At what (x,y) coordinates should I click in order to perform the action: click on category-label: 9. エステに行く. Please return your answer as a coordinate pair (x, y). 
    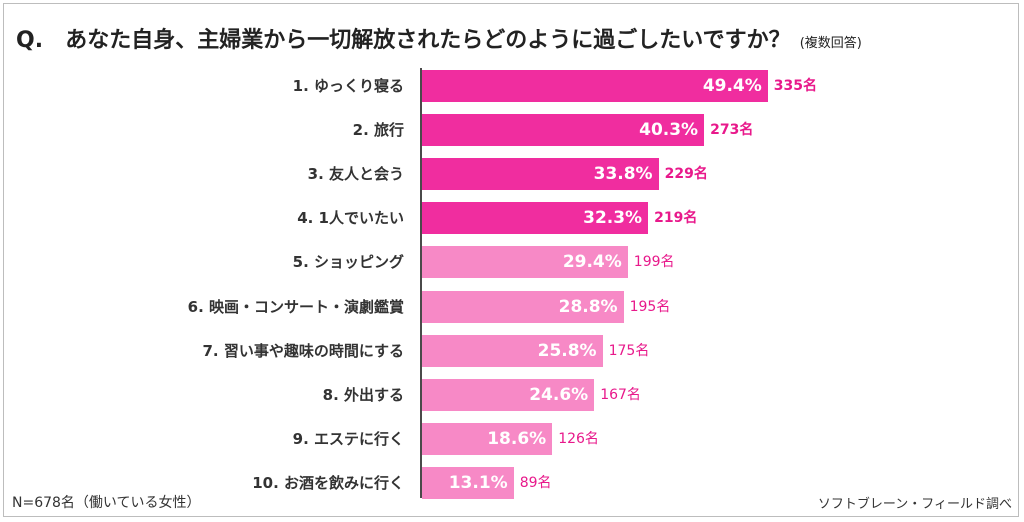
    Looking at the image, I should click on (348, 438).